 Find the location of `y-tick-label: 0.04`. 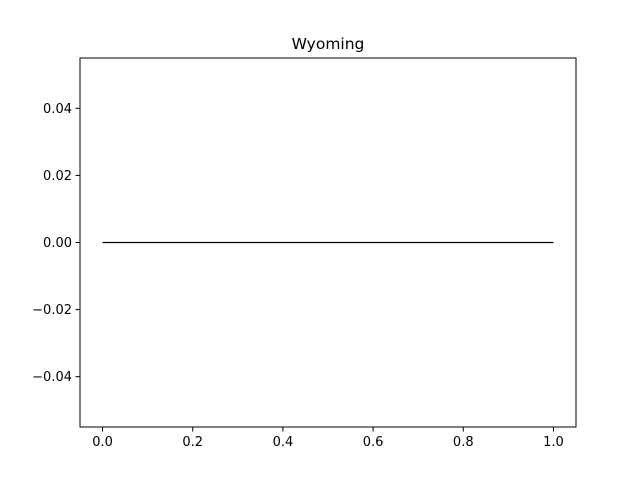

y-tick-label: 0.04 is located at coordinates (57, 109).